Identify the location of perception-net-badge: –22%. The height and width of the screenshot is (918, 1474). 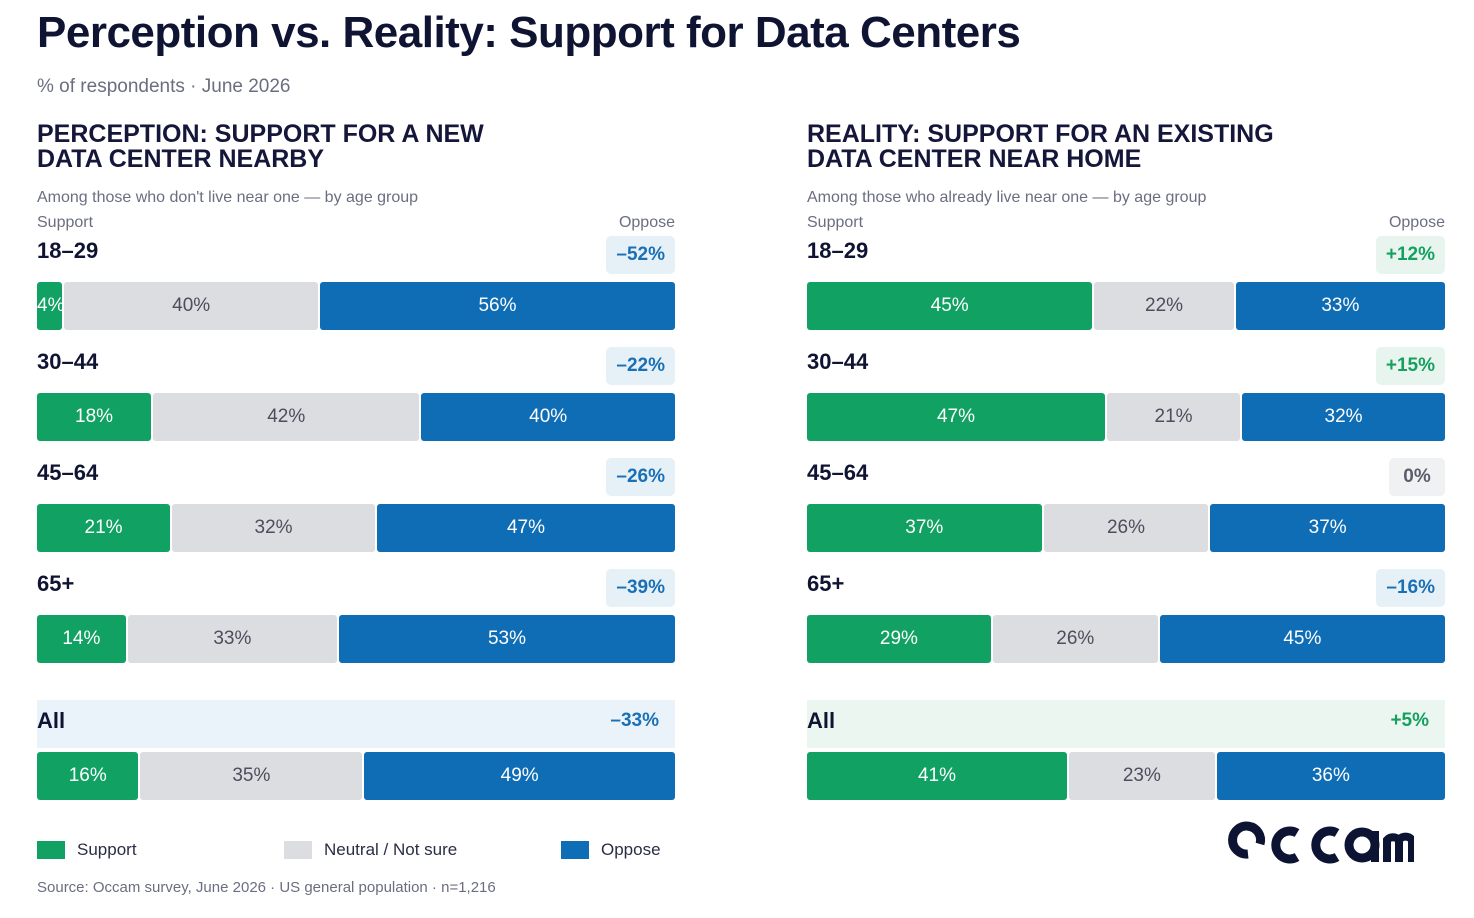
(640, 366).